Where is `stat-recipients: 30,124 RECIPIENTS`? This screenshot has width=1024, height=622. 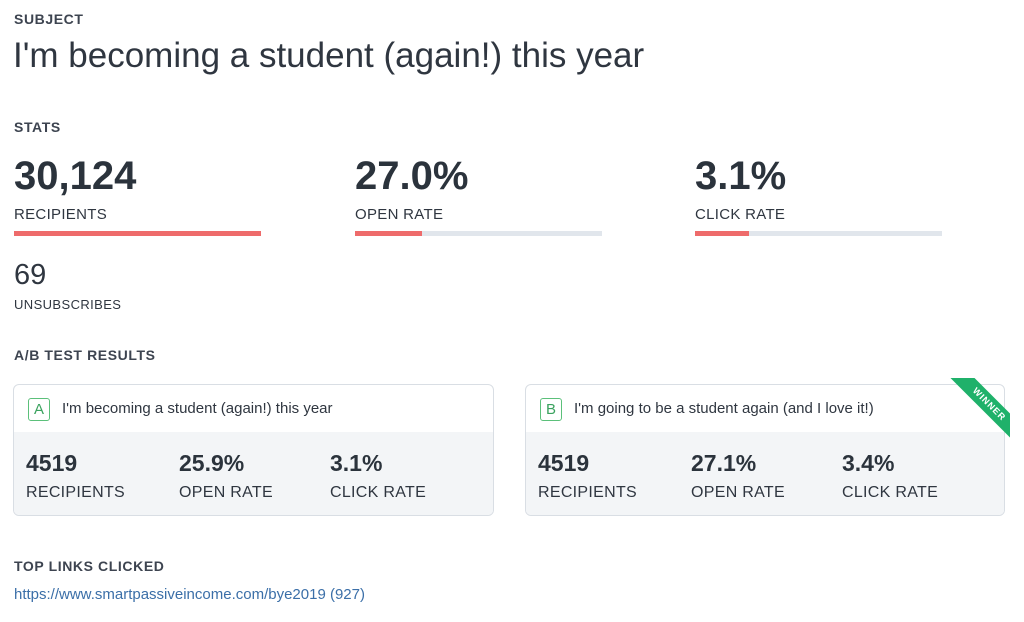 stat-recipients: 30,124 RECIPIENTS is located at coordinates (137, 194).